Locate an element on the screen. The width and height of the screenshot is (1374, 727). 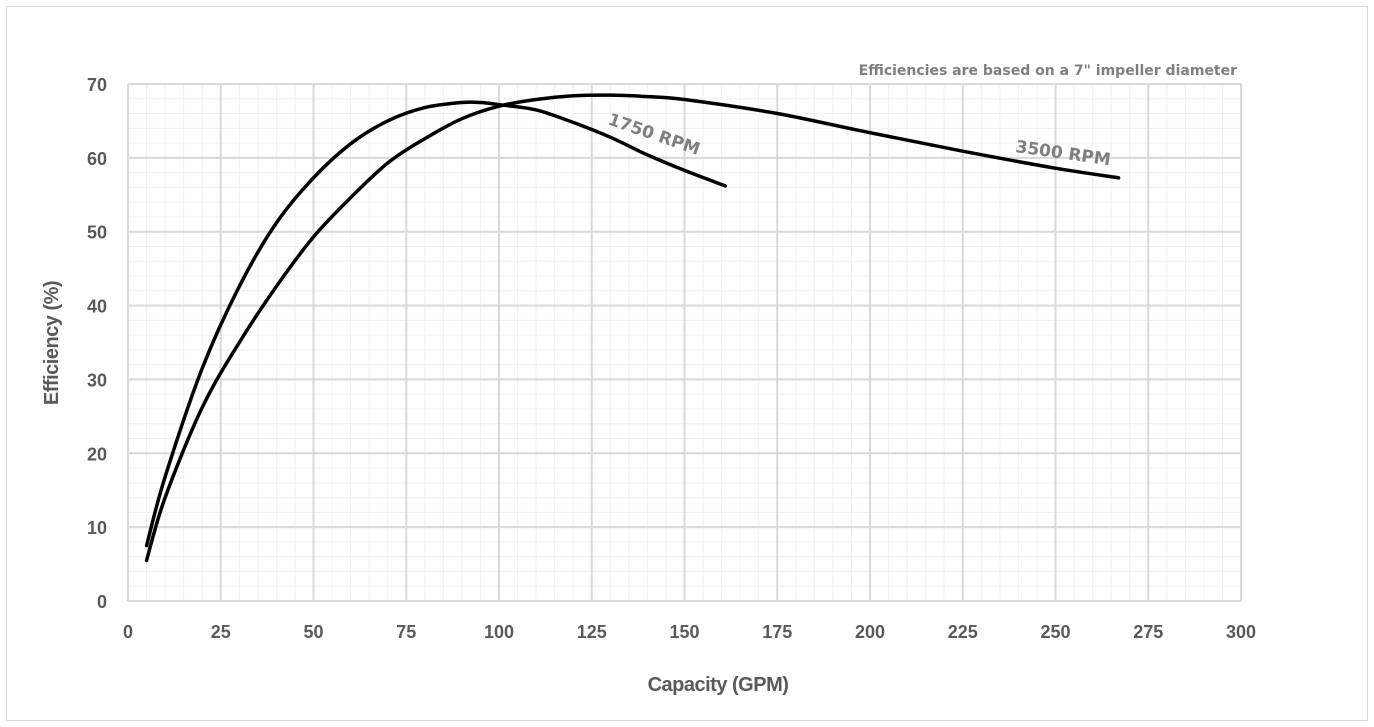
x-tick-labels: 0 25 50 75 100 125 150 175 200 225 250 275 300 is located at coordinates (689, 632).